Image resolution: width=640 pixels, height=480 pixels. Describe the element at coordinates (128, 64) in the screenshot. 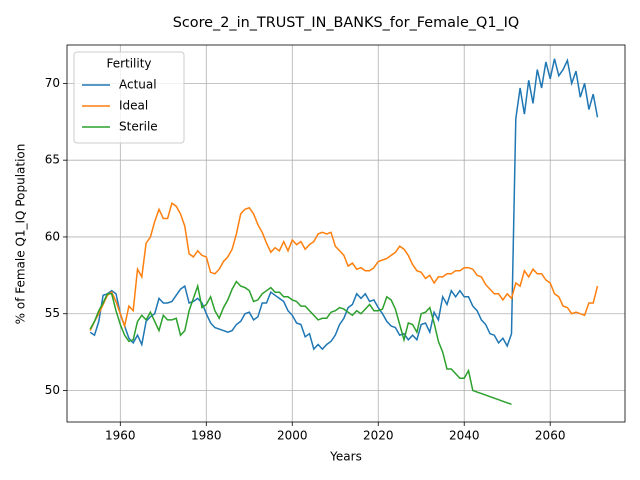

I see `legend-title: Fertility` at that location.